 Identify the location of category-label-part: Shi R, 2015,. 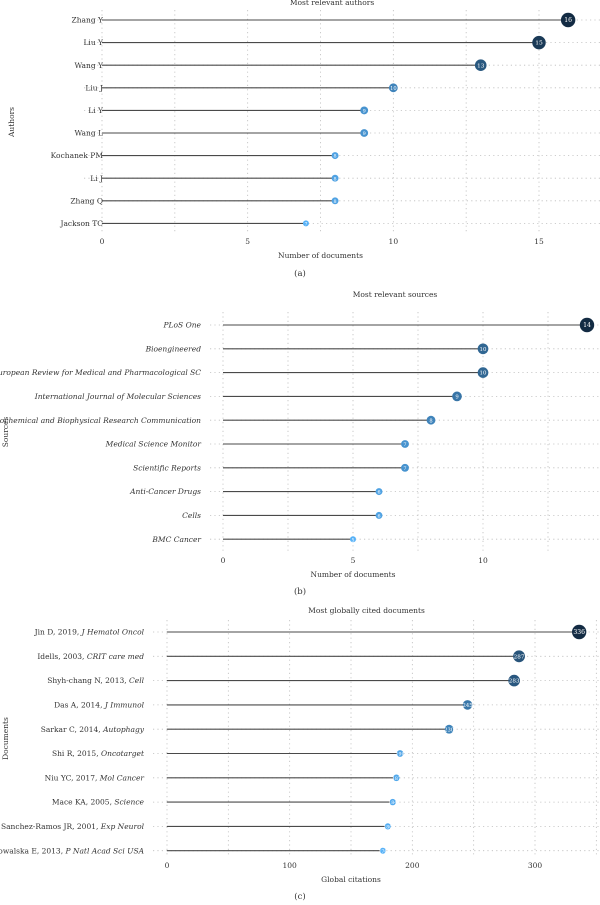
(76, 753).